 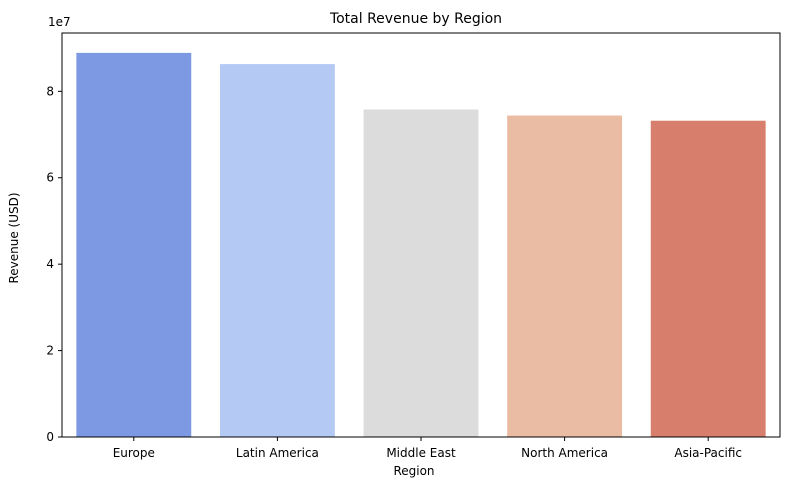 What do you see at coordinates (708, 453) in the screenshot?
I see `x-tick-label: Asia-Pacific` at bounding box center [708, 453].